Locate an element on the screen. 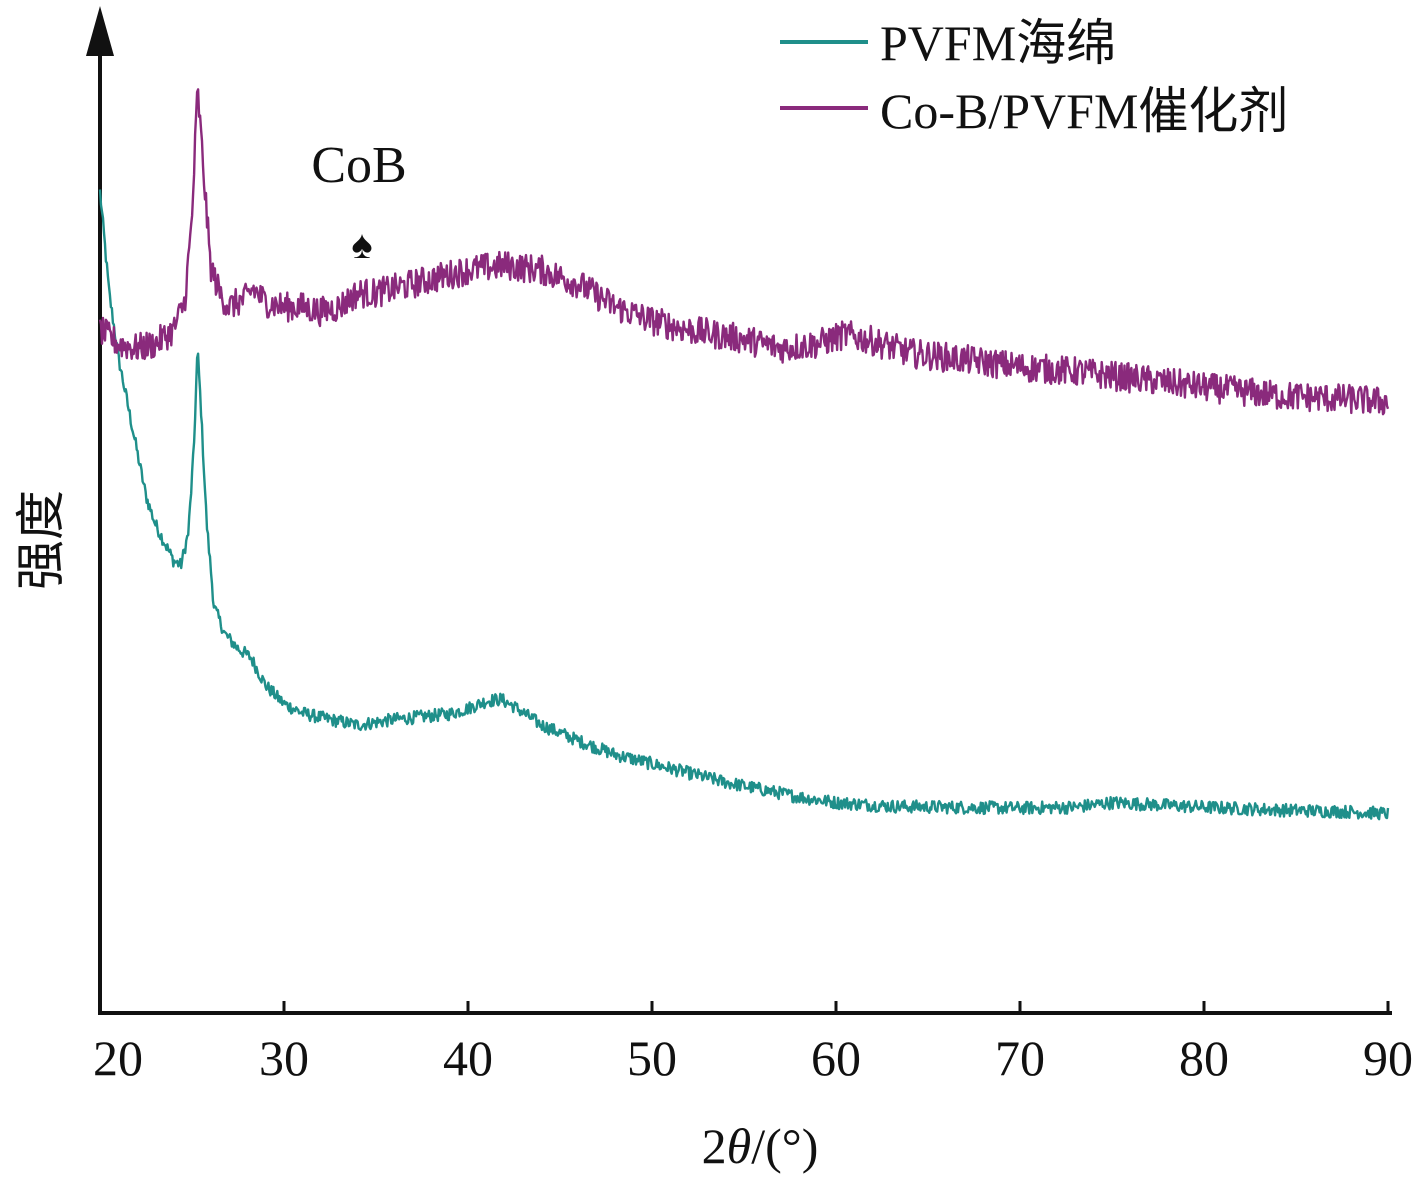  legend-label-cob: Co-B/PVFM催化剂 is located at coordinates (1084, 111).